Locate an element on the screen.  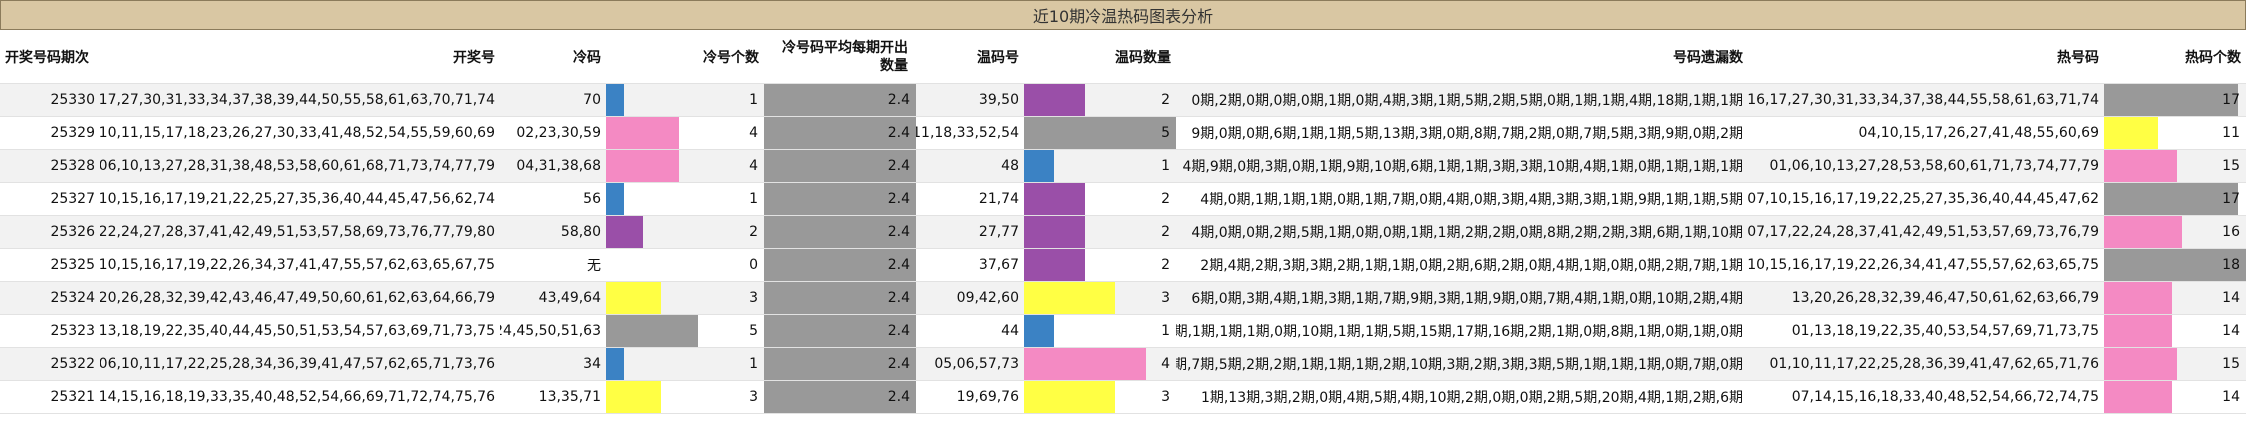
period-cell: 25330 is located at coordinates (50, 100).